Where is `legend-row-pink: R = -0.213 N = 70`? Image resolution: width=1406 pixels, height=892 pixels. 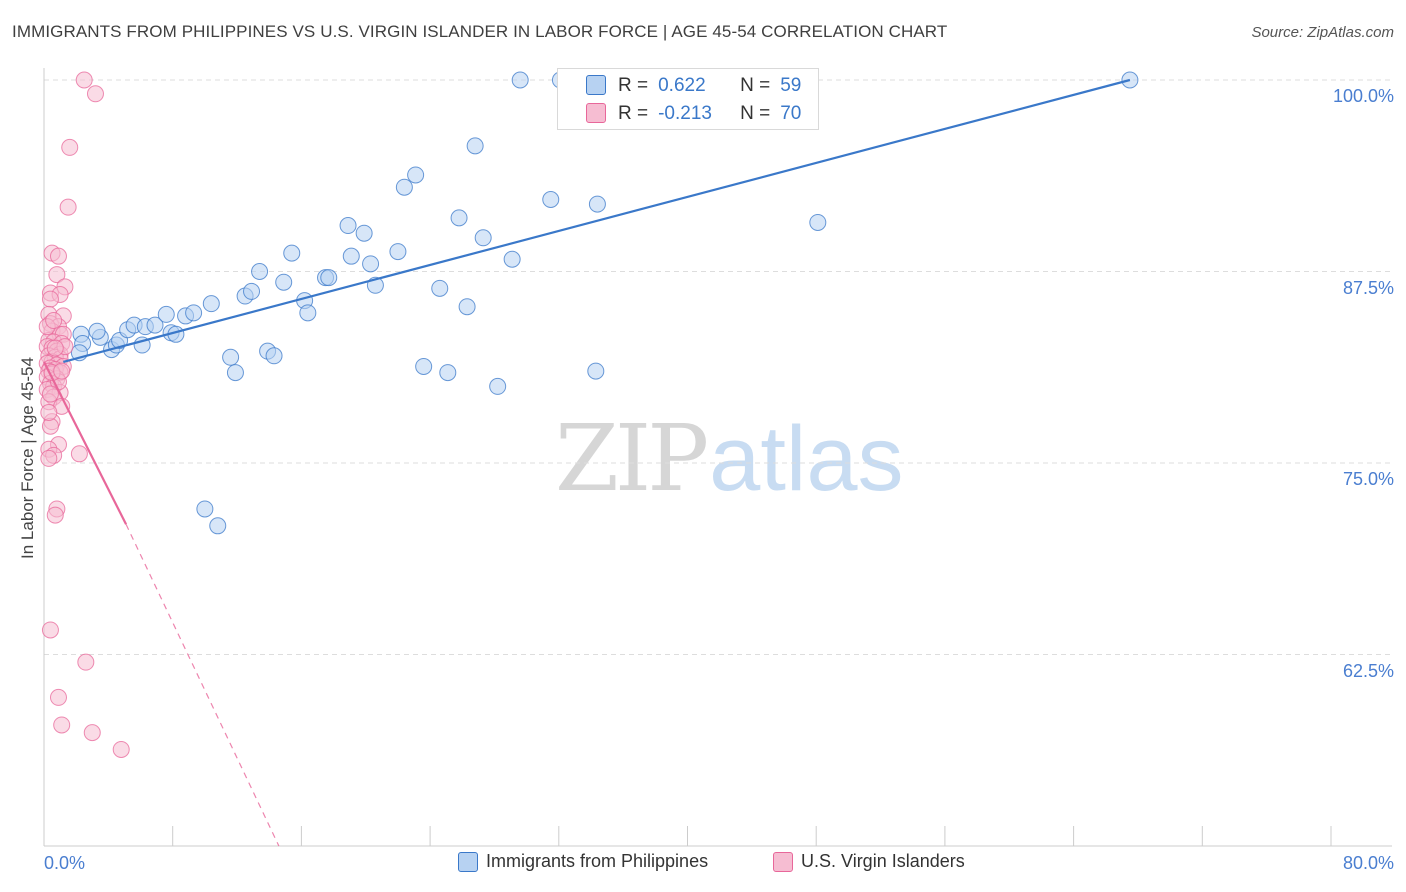 legend-row-pink: R = -0.213 N = 70 is located at coordinates (709, 114).